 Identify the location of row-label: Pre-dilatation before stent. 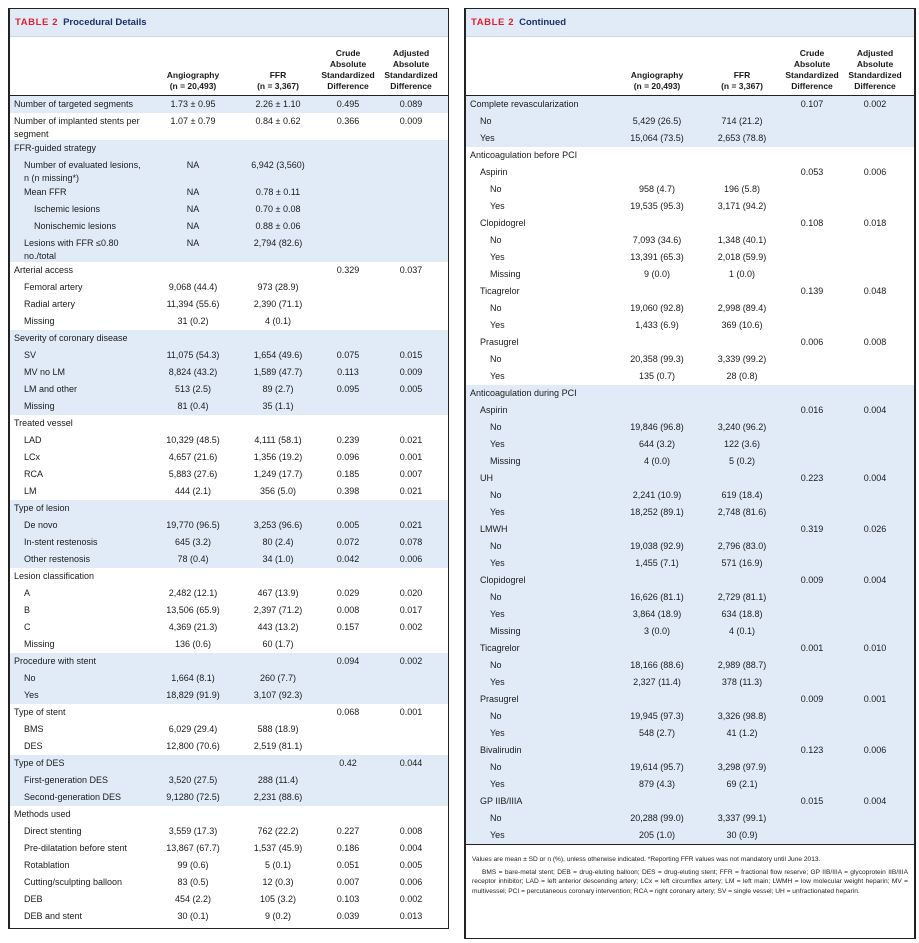
(76, 848).